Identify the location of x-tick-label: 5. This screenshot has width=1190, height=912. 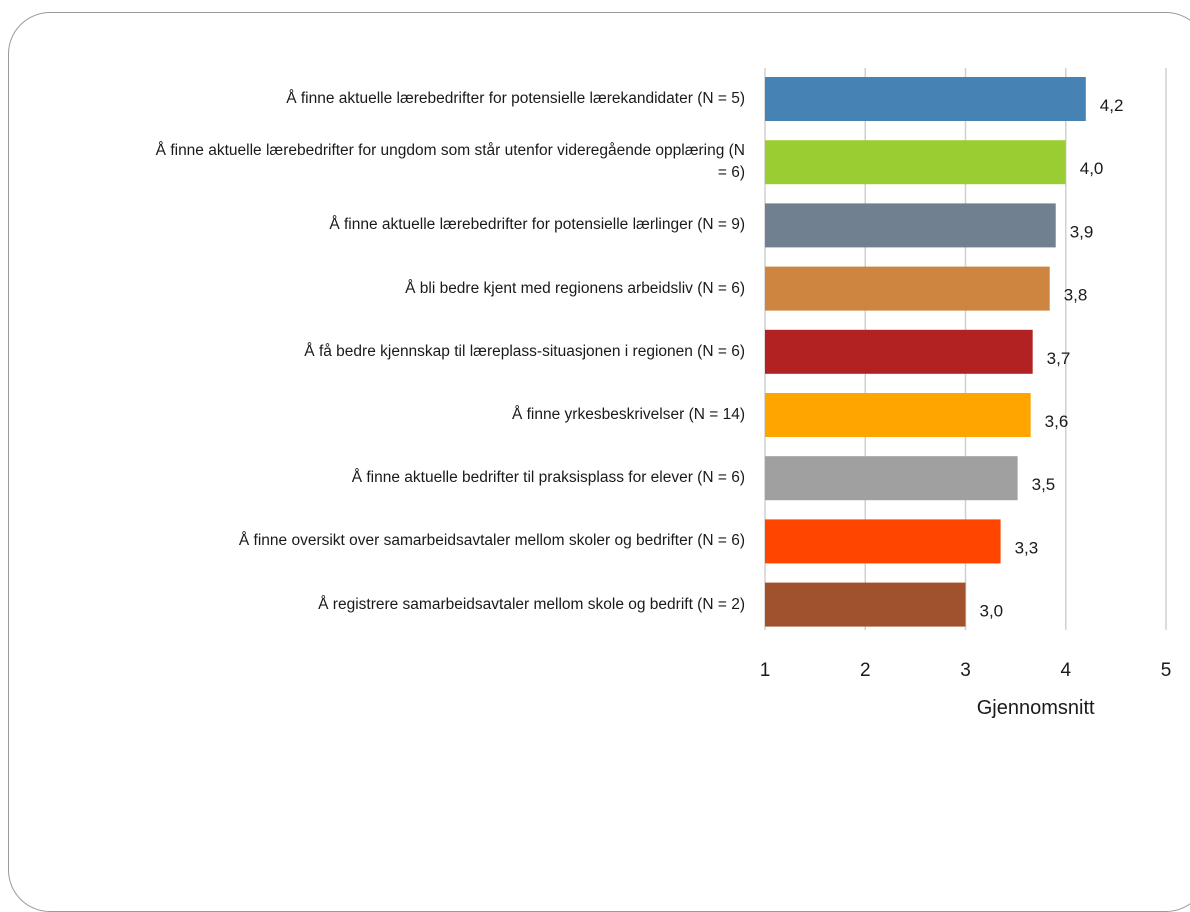
(1166, 670).